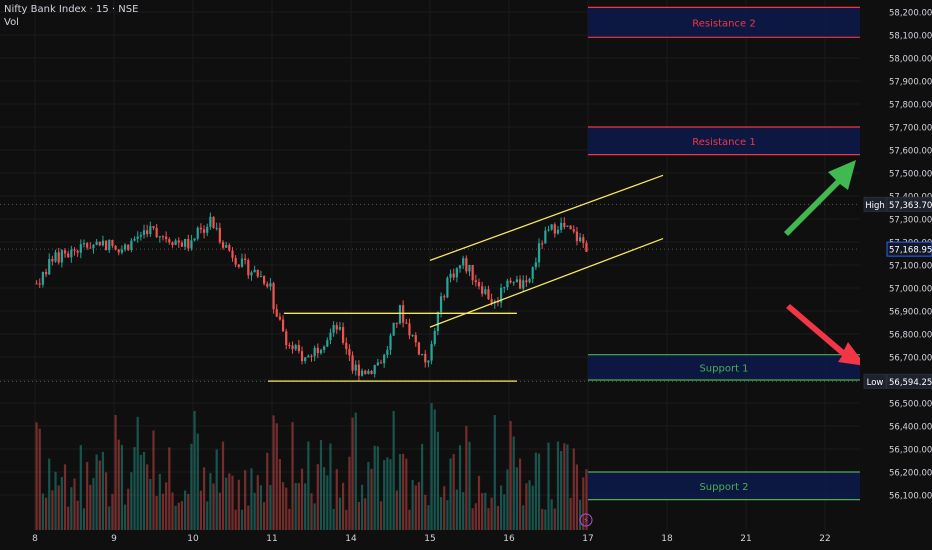 Image resolution: width=932 pixels, height=550 pixels. I want to click on symbol-title: Nifty Bank Index · 15 · NSE, so click(71, 9).